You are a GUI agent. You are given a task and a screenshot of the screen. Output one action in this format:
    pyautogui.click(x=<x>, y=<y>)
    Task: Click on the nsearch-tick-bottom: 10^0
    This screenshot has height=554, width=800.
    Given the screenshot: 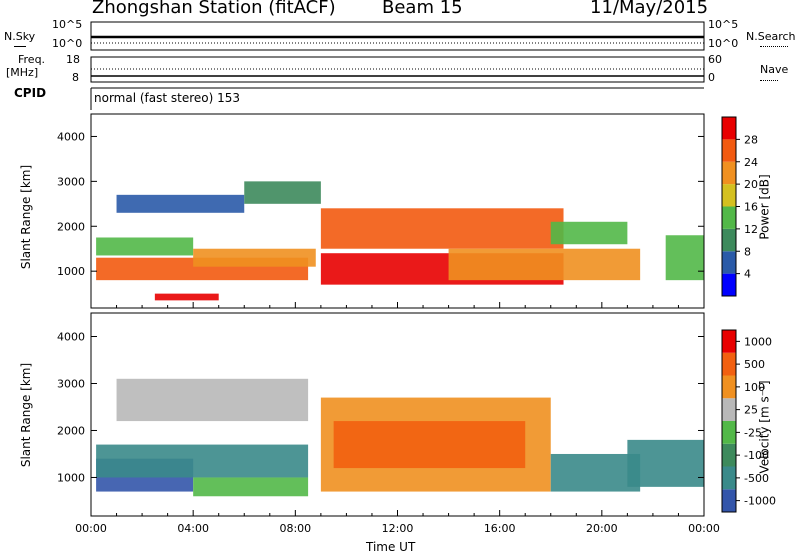 What is the action you would take?
    pyautogui.click(x=723, y=43)
    